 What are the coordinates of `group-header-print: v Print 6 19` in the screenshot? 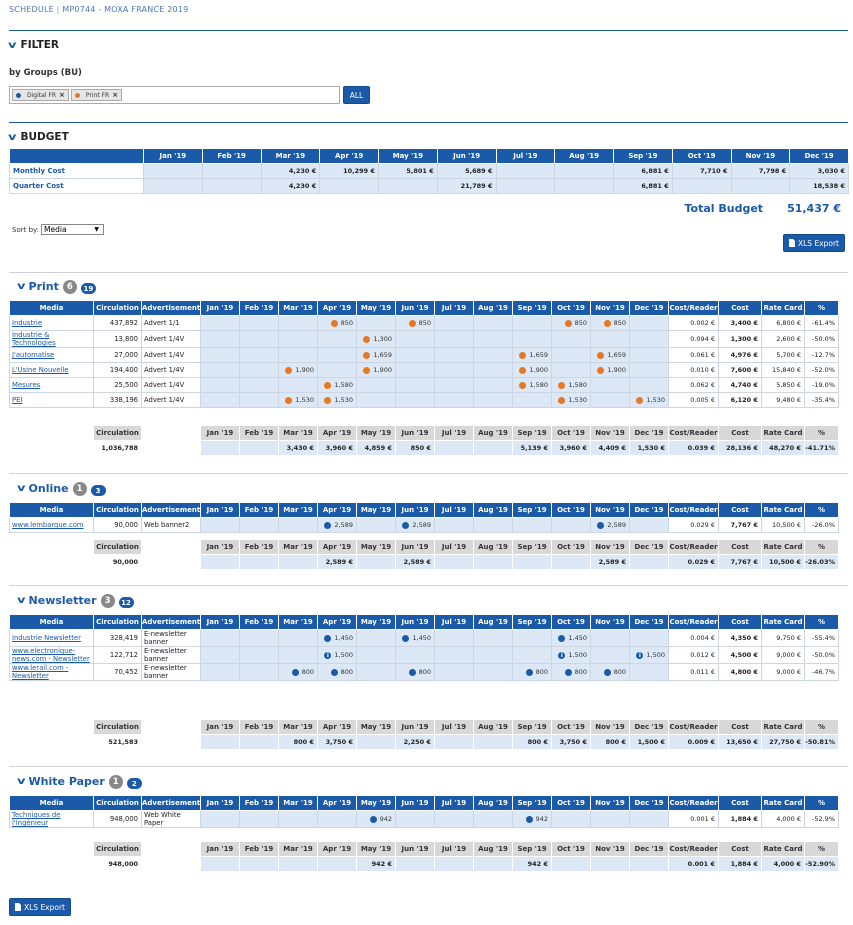 It's located at (56, 286).